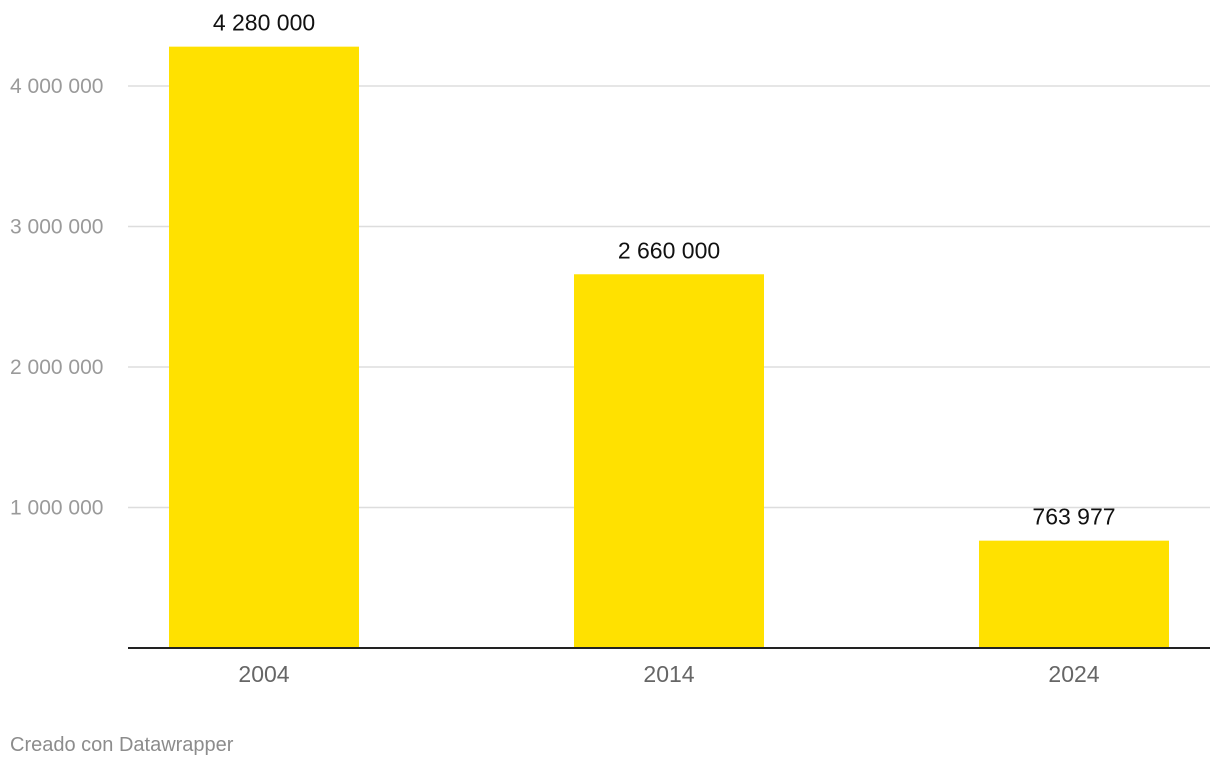 The width and height of the screenshot is (1220, 770). I want to click on value-label: 2 660 000, so click(669, 250).